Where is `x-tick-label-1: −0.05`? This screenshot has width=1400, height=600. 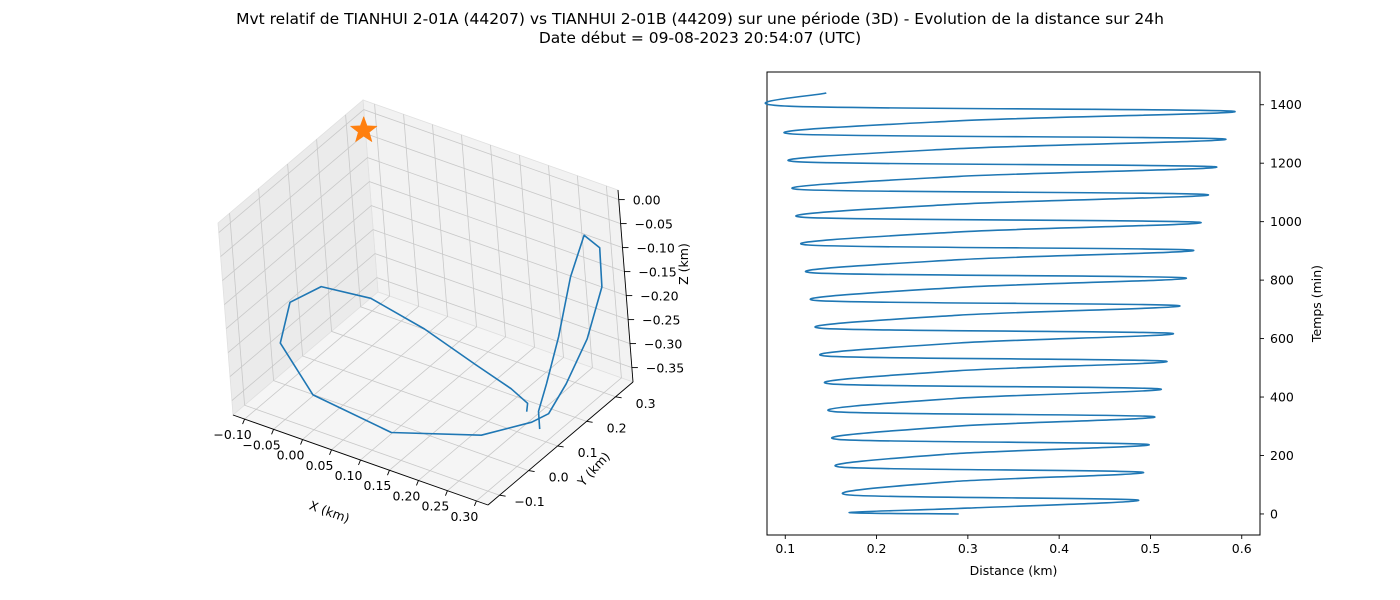
x-tick-label-1: −0.05 is located at coordinates (261, 444).